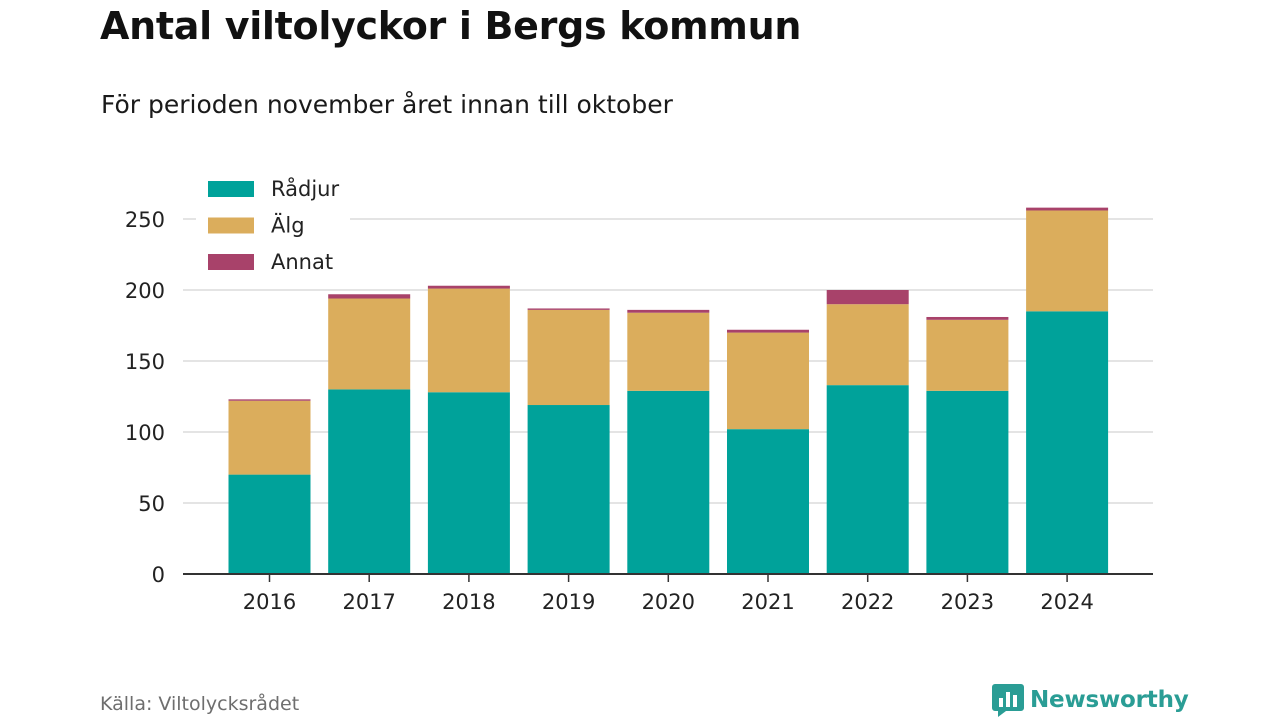 This screenshot has height=720, width=1280. I want to click on bar-rådjur-2023, so click(967, 482).